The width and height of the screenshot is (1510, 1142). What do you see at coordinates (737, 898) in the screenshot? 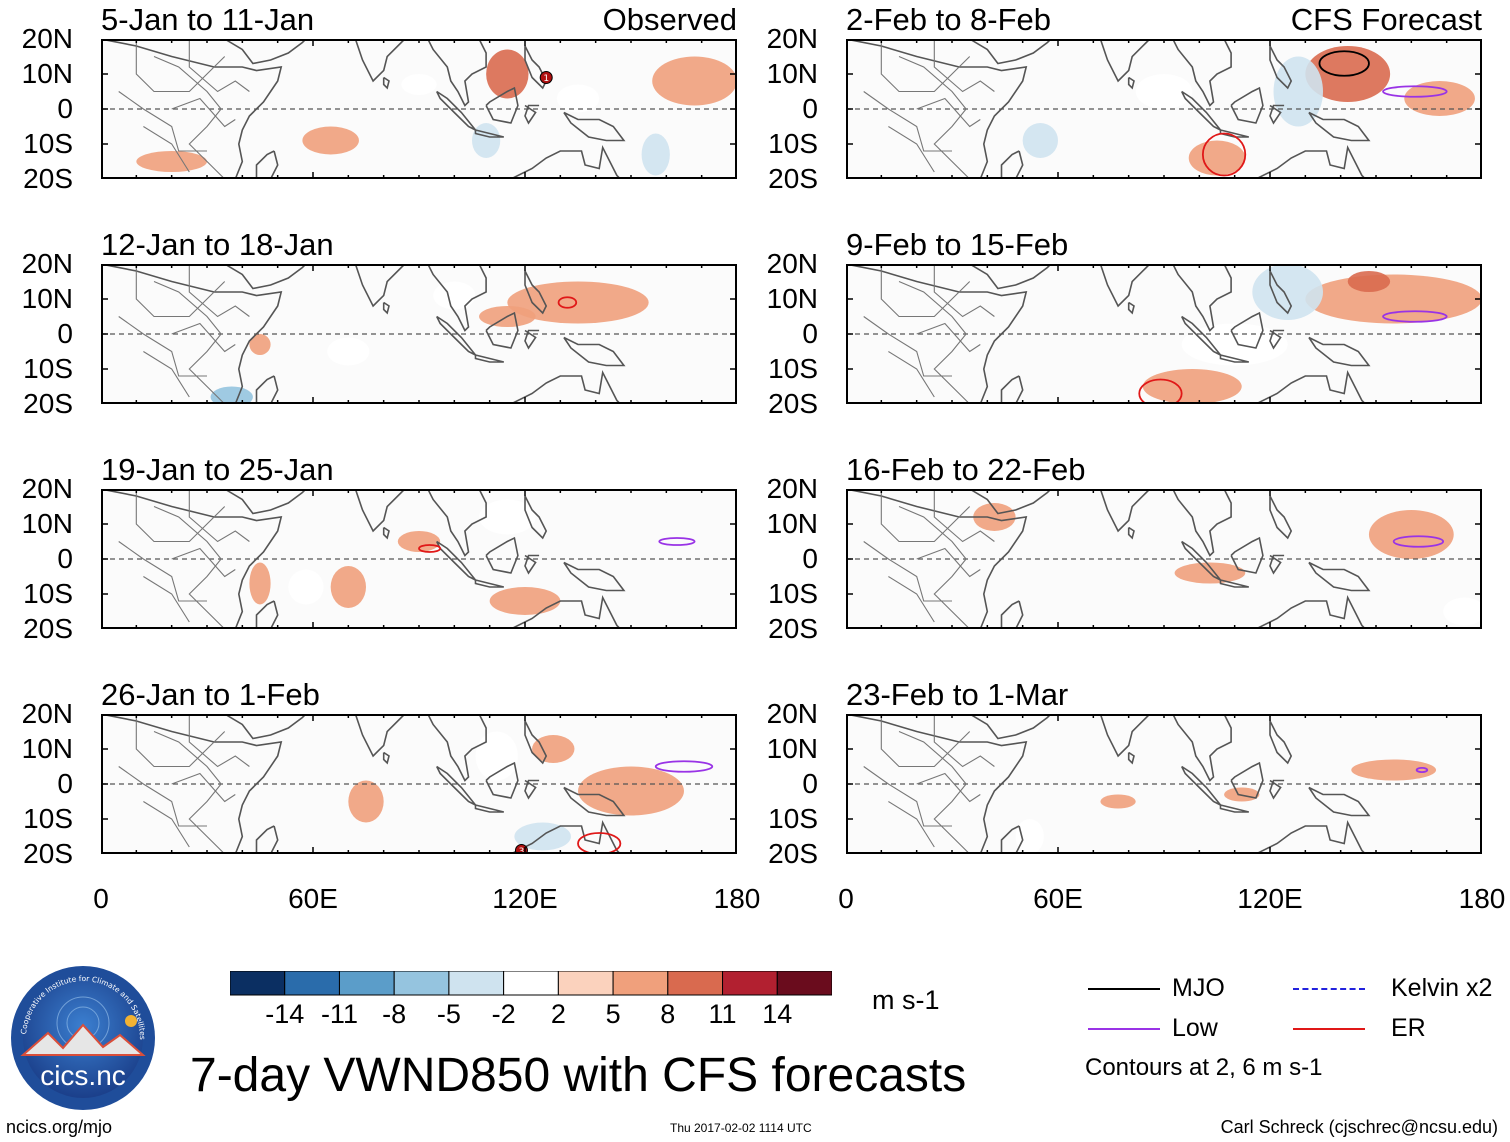
I see `lon-tick-label: 180` at bounding box center [737, 898].